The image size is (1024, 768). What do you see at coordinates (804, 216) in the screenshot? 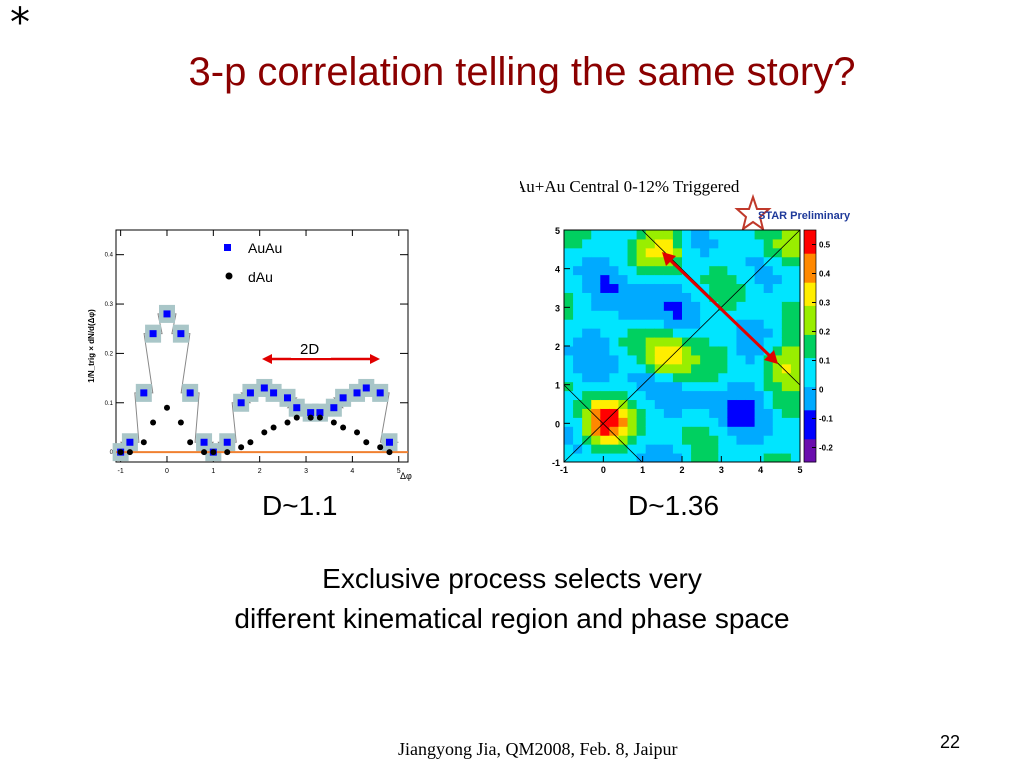
I see `badge-label: STAR Preliminary` at bounding box center [804, 216].